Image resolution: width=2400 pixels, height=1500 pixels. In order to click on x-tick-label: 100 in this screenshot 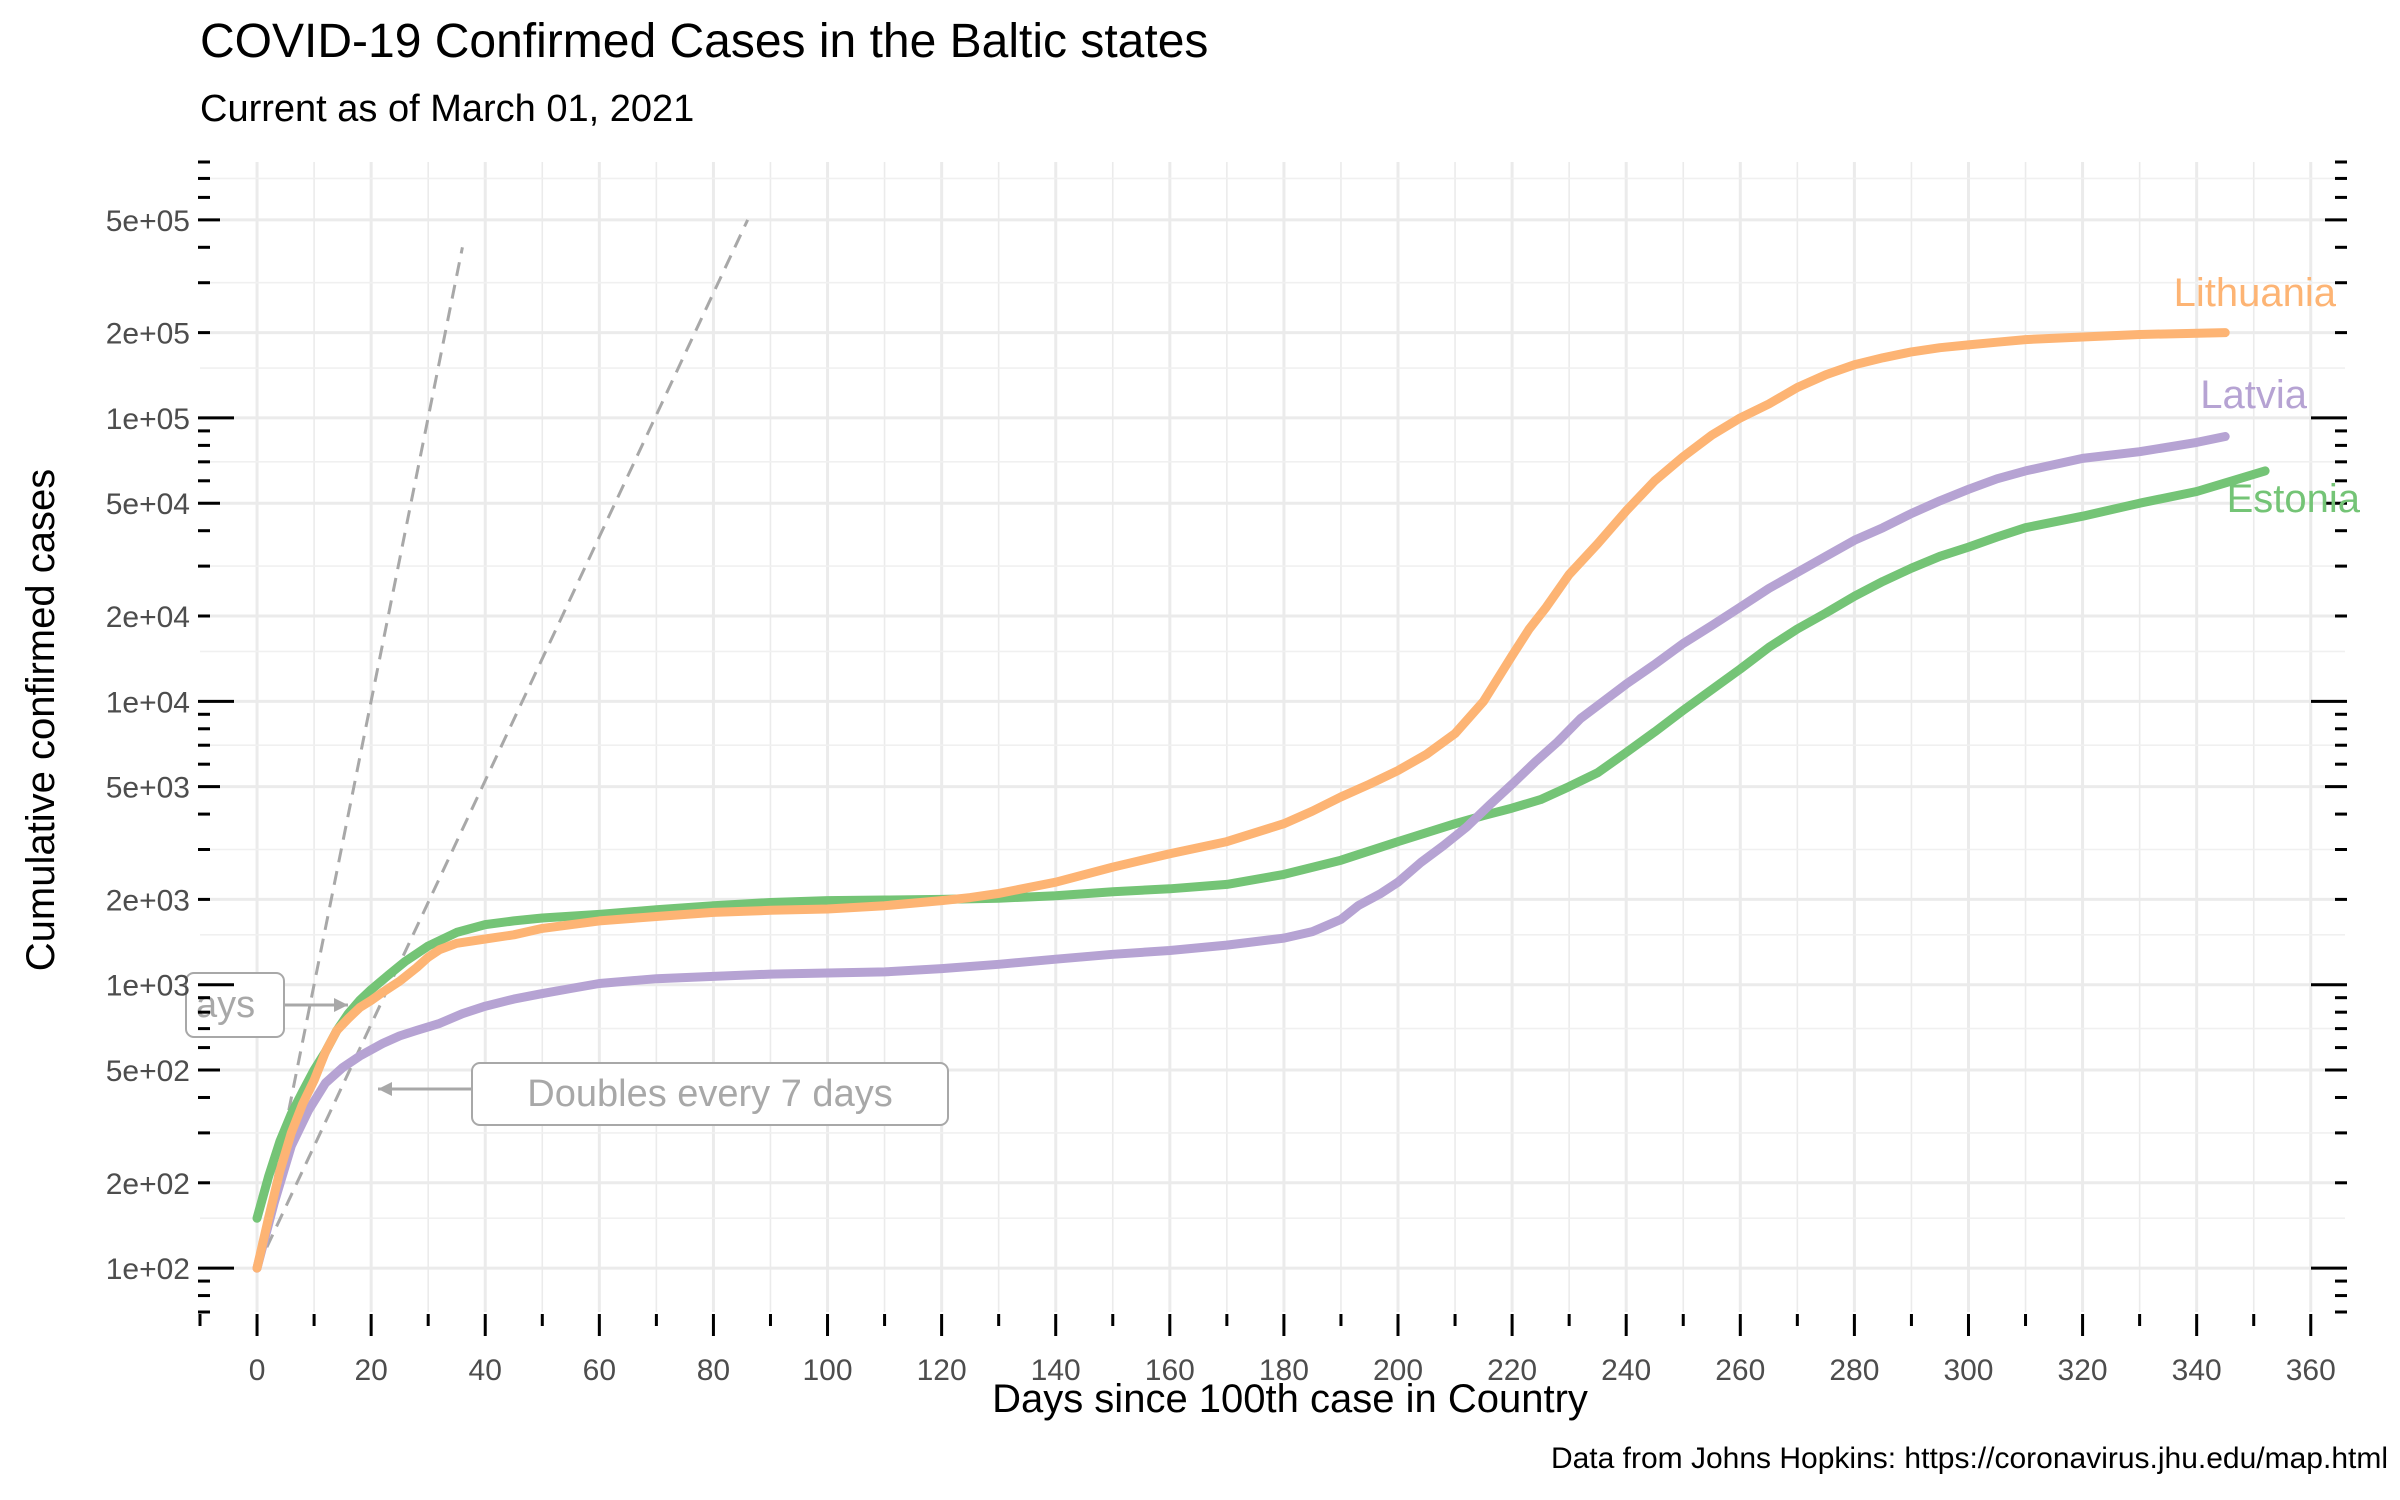, I will do `click(827, 1370)`.